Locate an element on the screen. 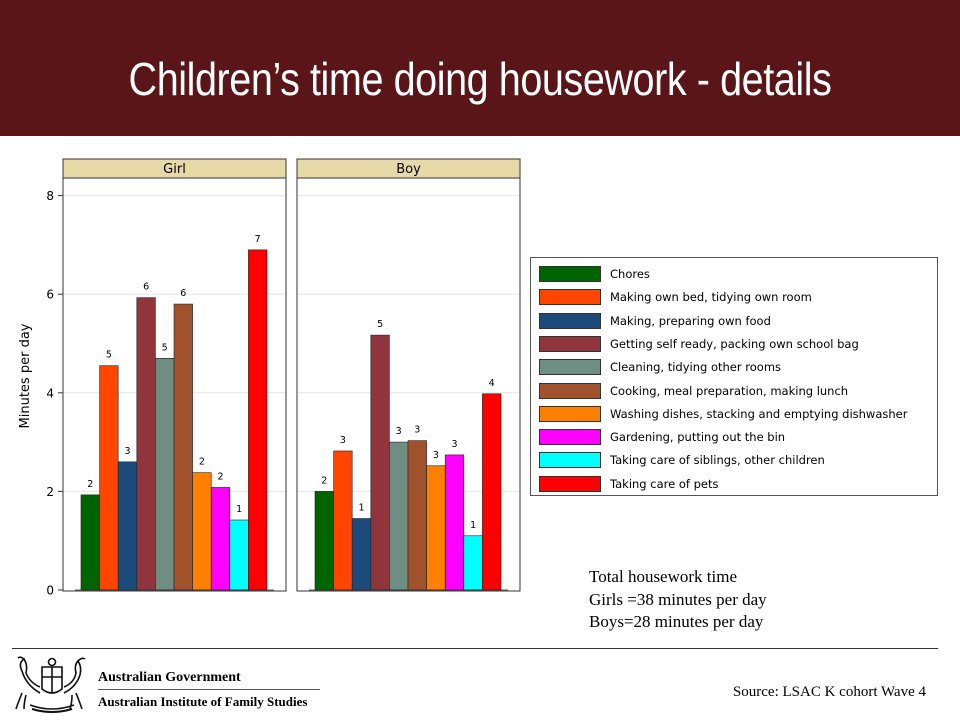 Image resolution: width=960 pixels, height=720 pixels. legend-label: Cleaning, tidying other rooms is located at coordinates (696, 367).